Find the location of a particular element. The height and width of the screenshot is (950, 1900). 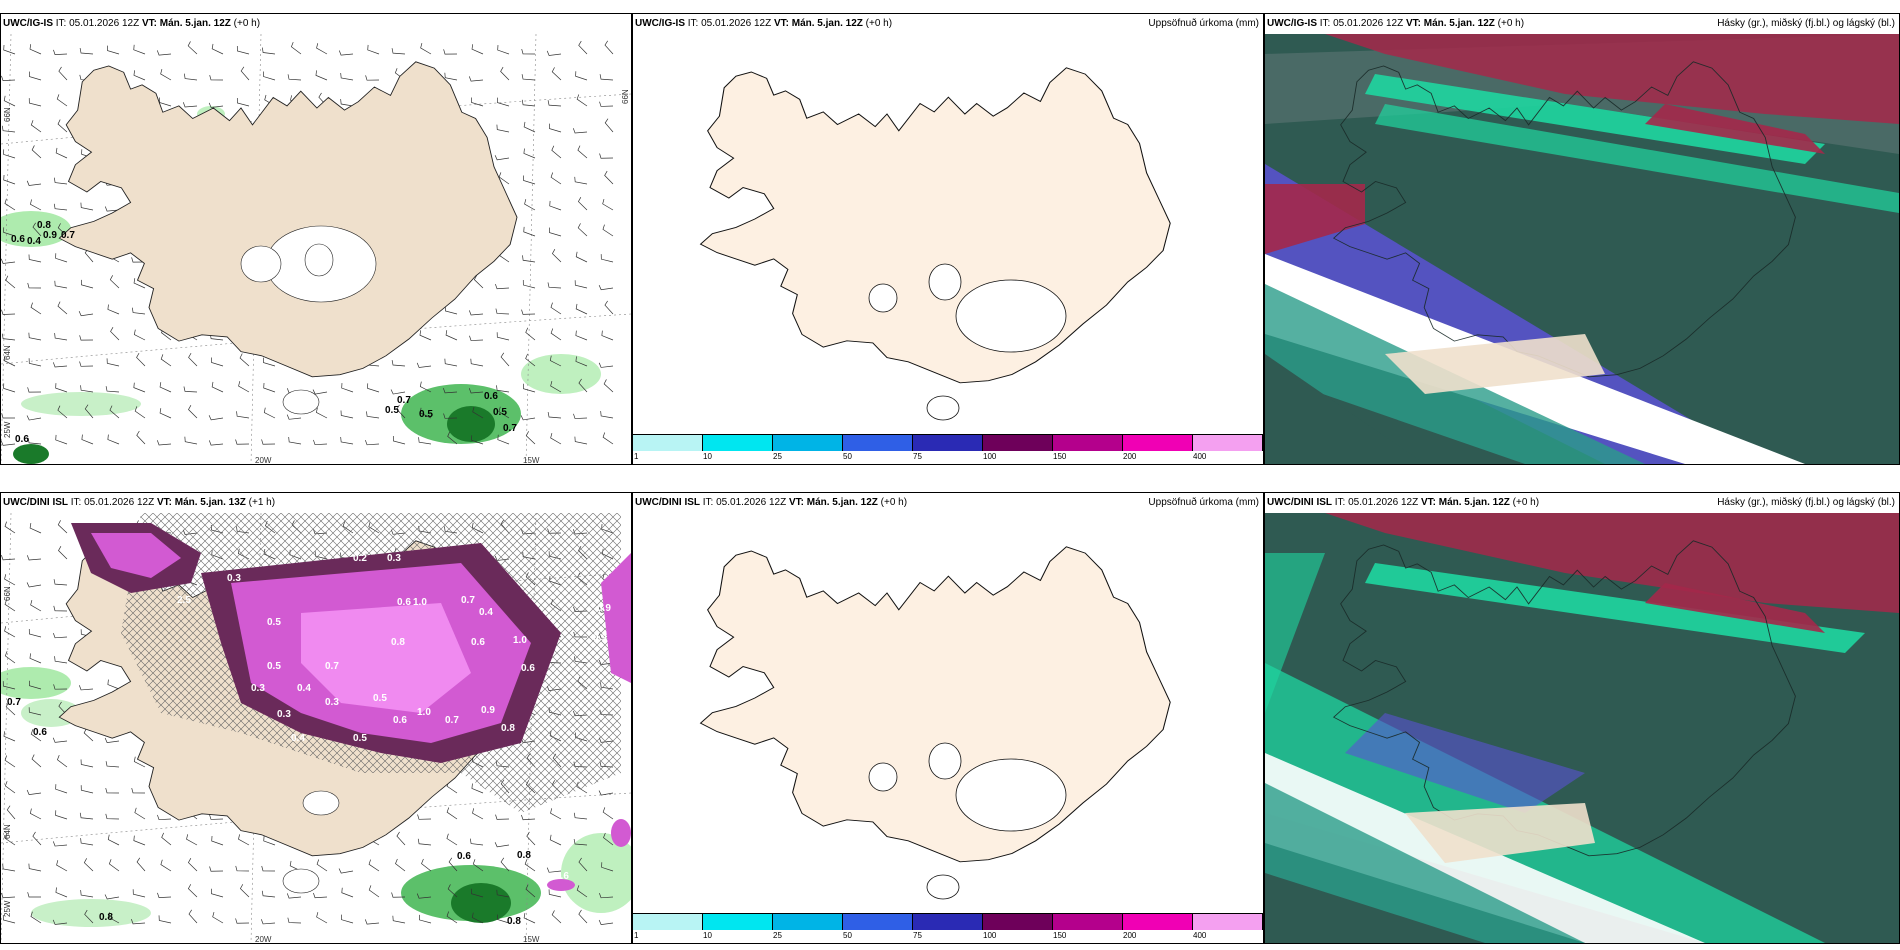

lon-label-25w: 25W is located at coordinates (7, 908).